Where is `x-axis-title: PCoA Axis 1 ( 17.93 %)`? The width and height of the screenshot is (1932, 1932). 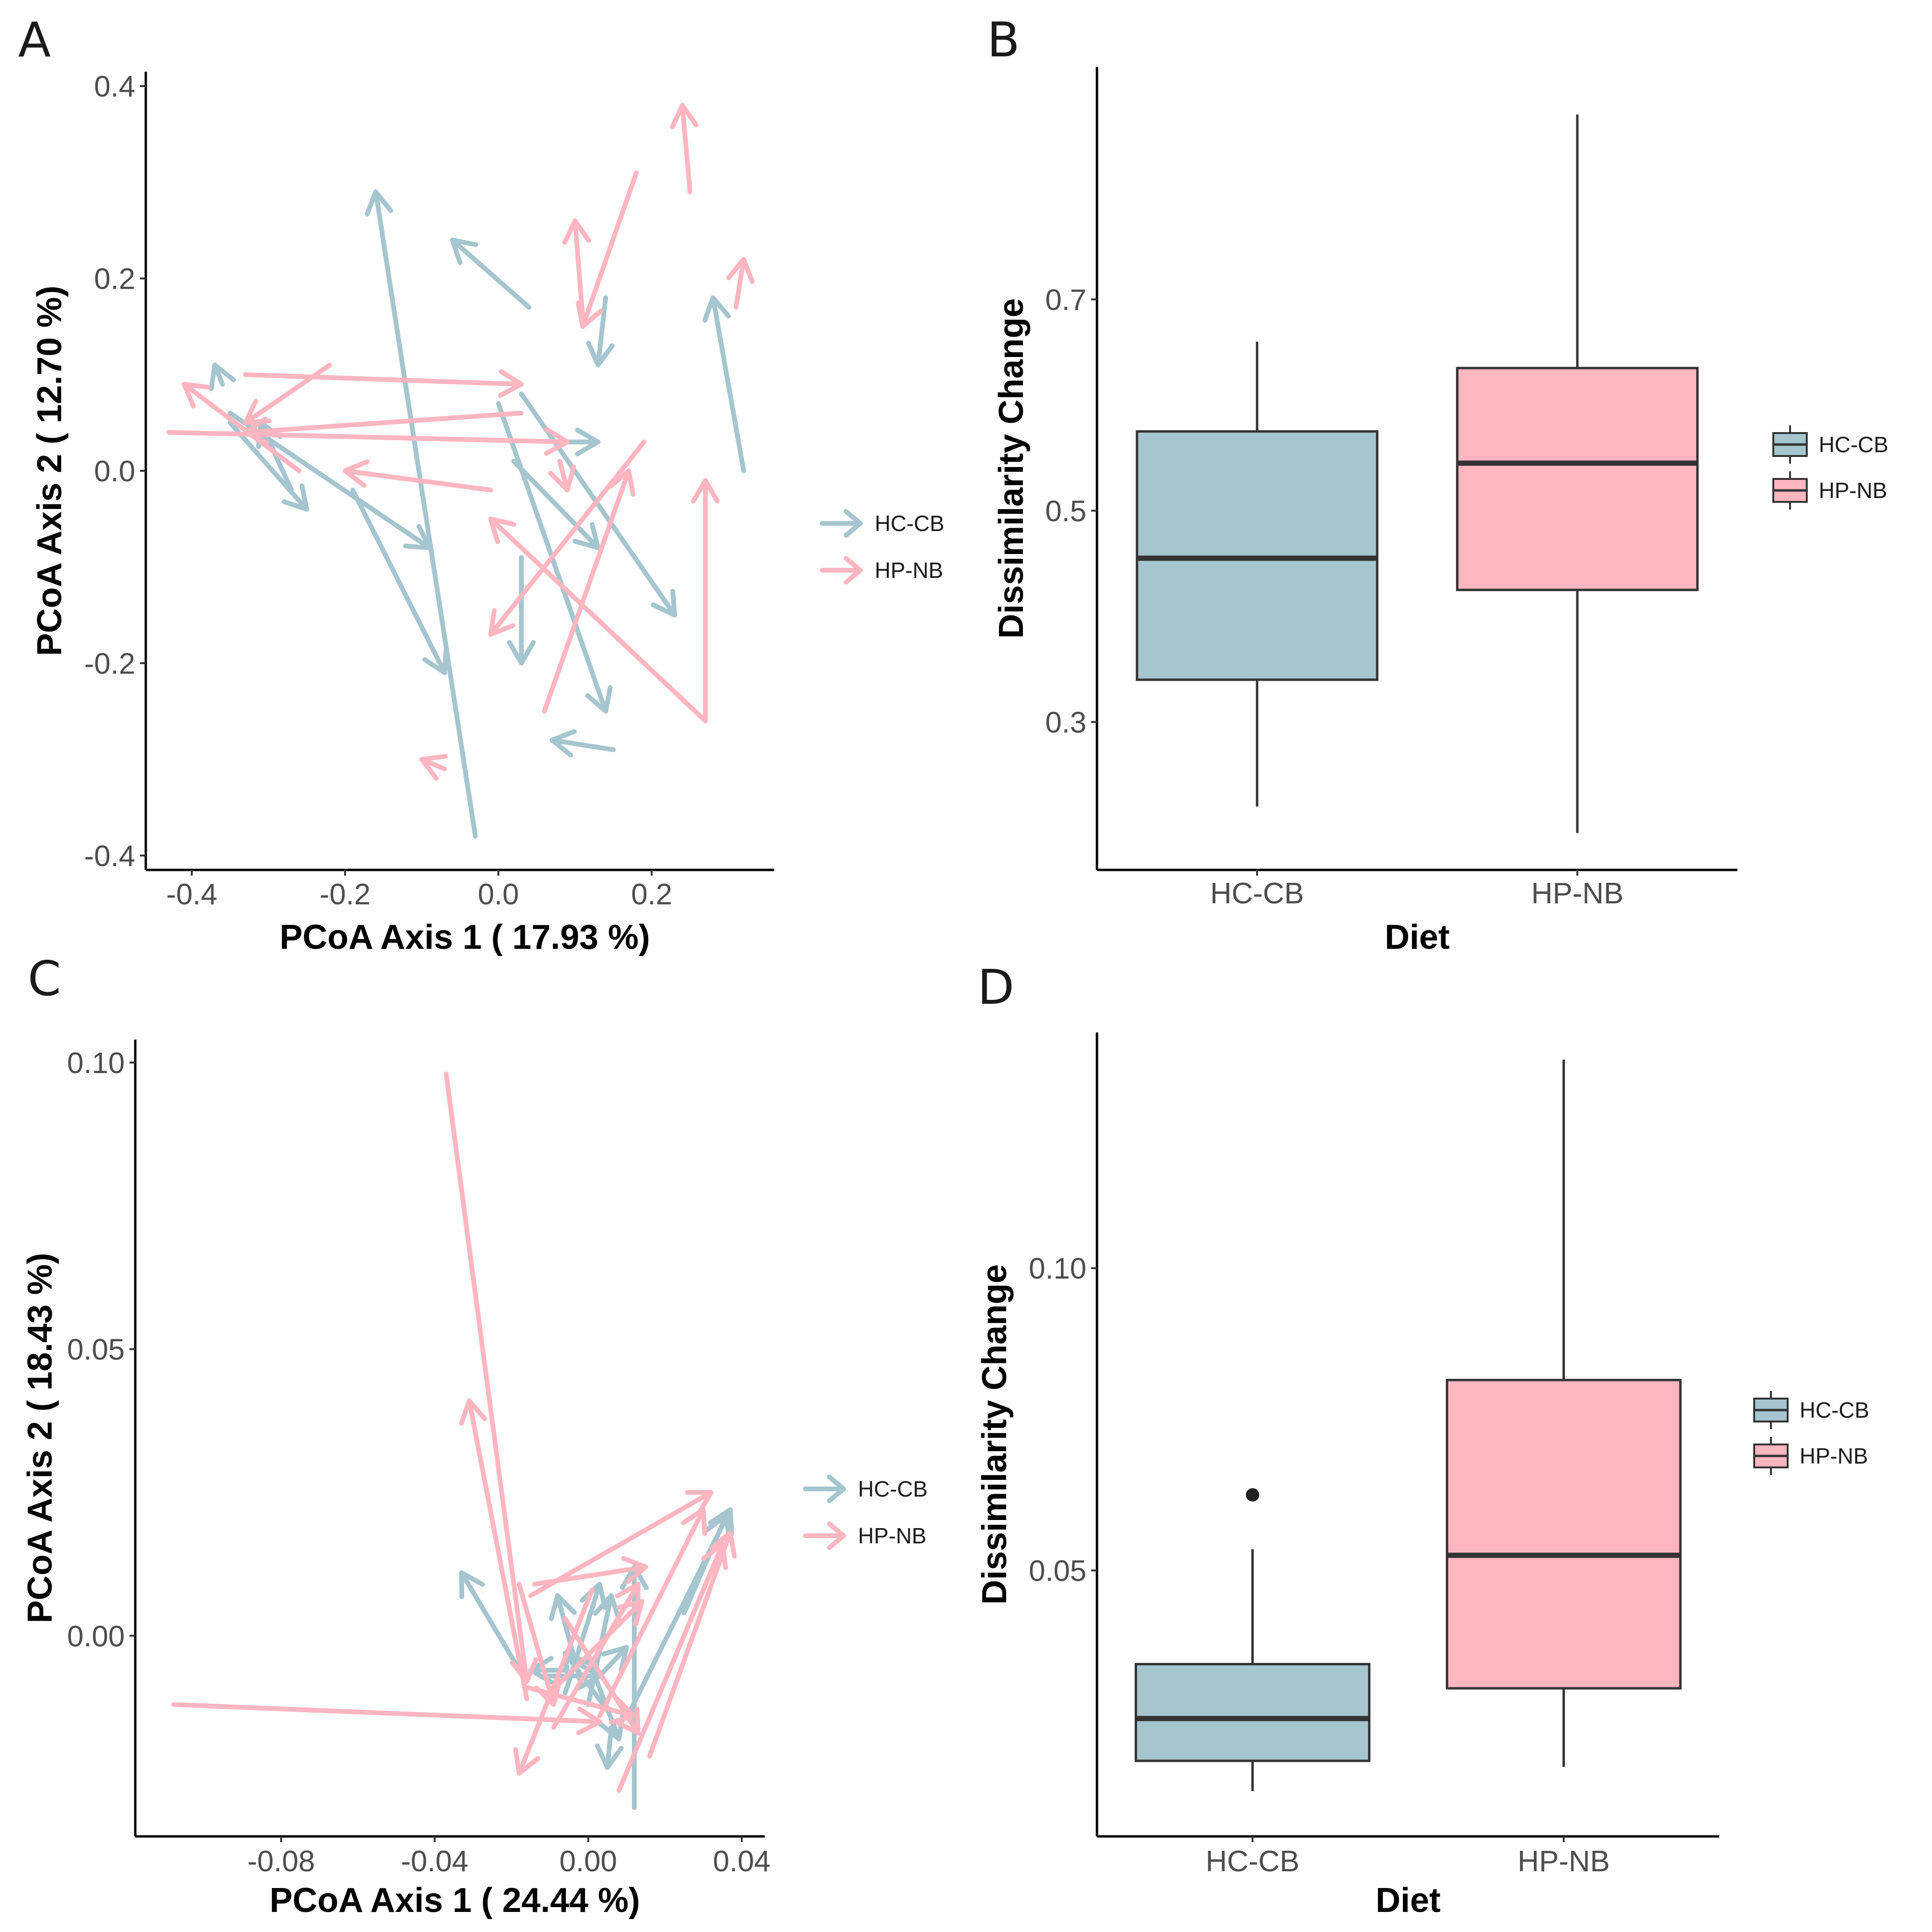 x-axis-title: PCoA Axis 1 ( 17.93 %) is located at coordinates (465, 937).